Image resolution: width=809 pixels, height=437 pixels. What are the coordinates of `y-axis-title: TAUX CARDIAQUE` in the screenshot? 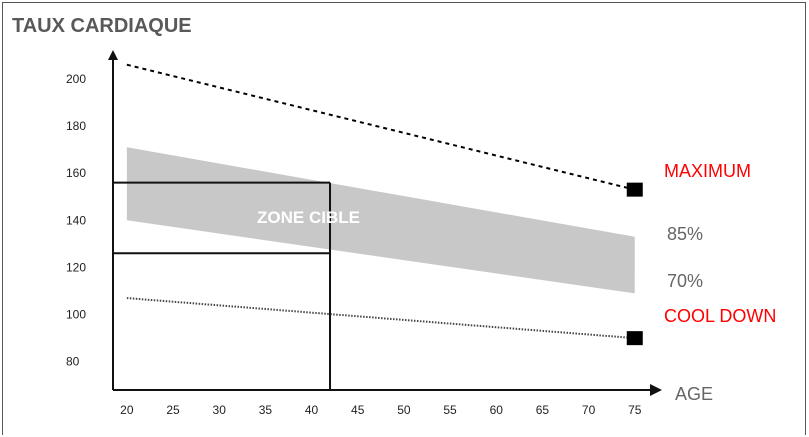 It's located at (102, 26).